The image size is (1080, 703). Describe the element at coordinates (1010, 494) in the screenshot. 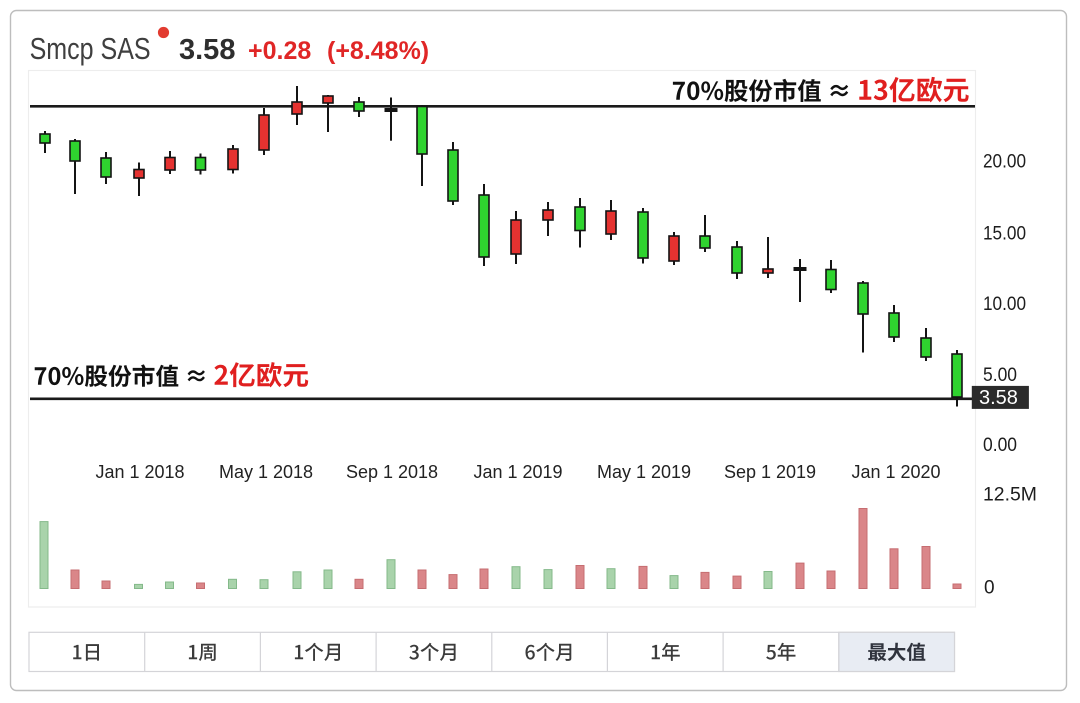

I see `svg-text: 12.5M` at that location.